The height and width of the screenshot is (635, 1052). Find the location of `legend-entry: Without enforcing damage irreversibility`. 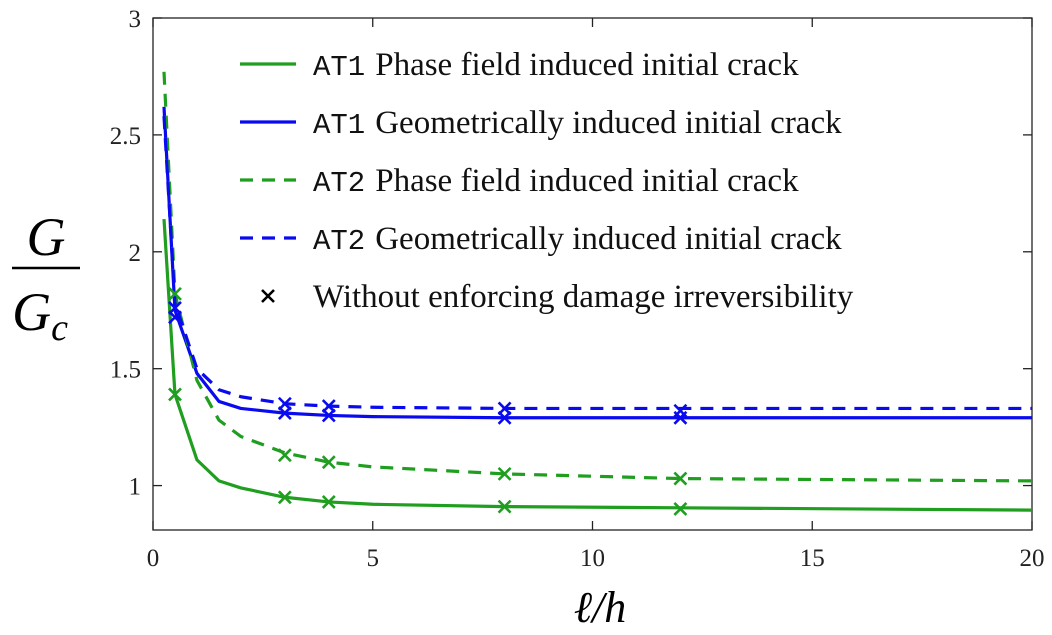

legend-entry: Without enforcing damage irreversibility is located at coordinates (583, 297).